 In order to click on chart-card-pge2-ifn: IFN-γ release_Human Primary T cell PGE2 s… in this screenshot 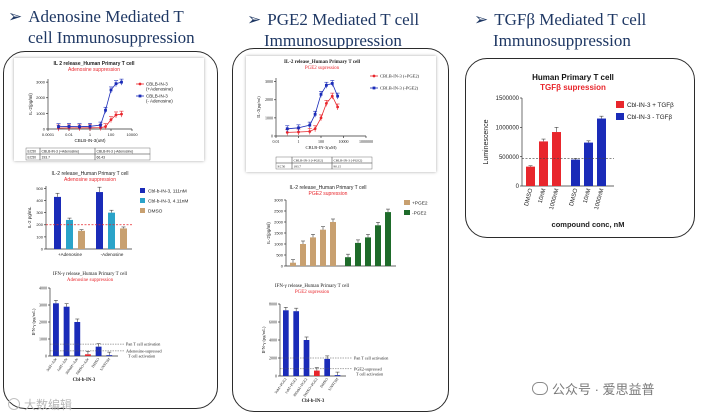, I will do `click(348, 343)`.